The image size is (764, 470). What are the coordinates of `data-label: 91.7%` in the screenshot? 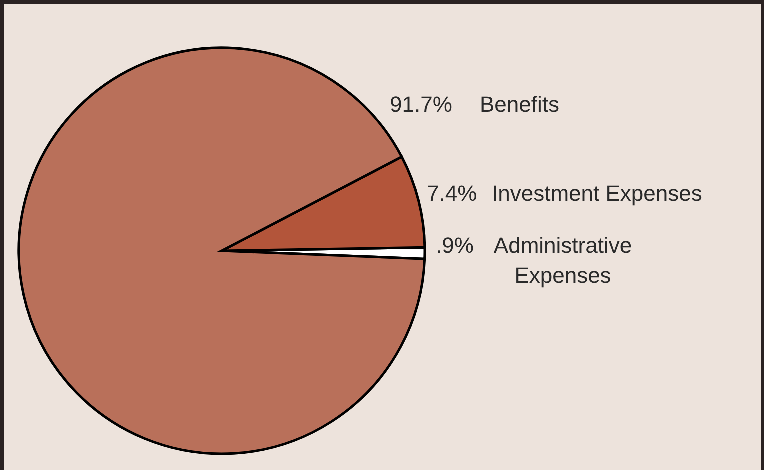 It's located at (421, 104).